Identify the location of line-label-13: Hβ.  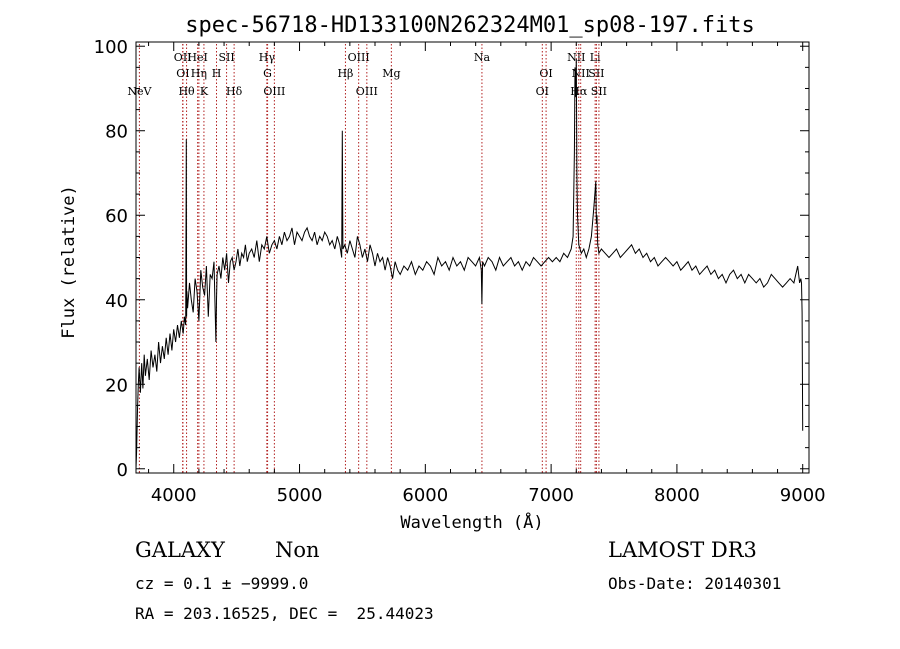
(345, 73).